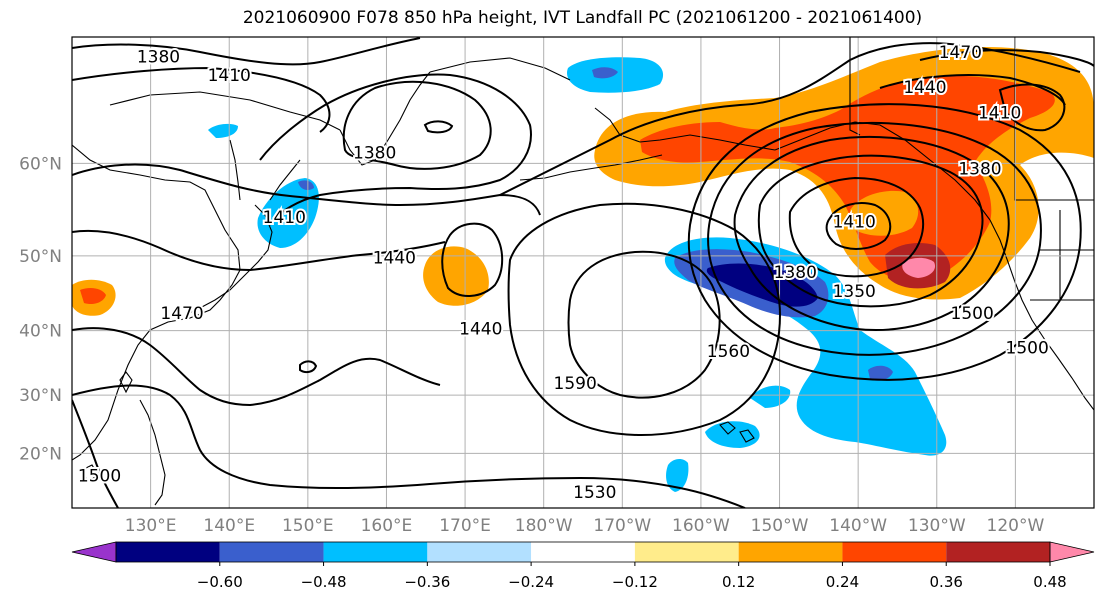 The height and width of the screenshot is (601, 1105). What do you see at coordinates (919, 267) in the screenshot?
I see `shade-pink` at bounding box center [919, 267].